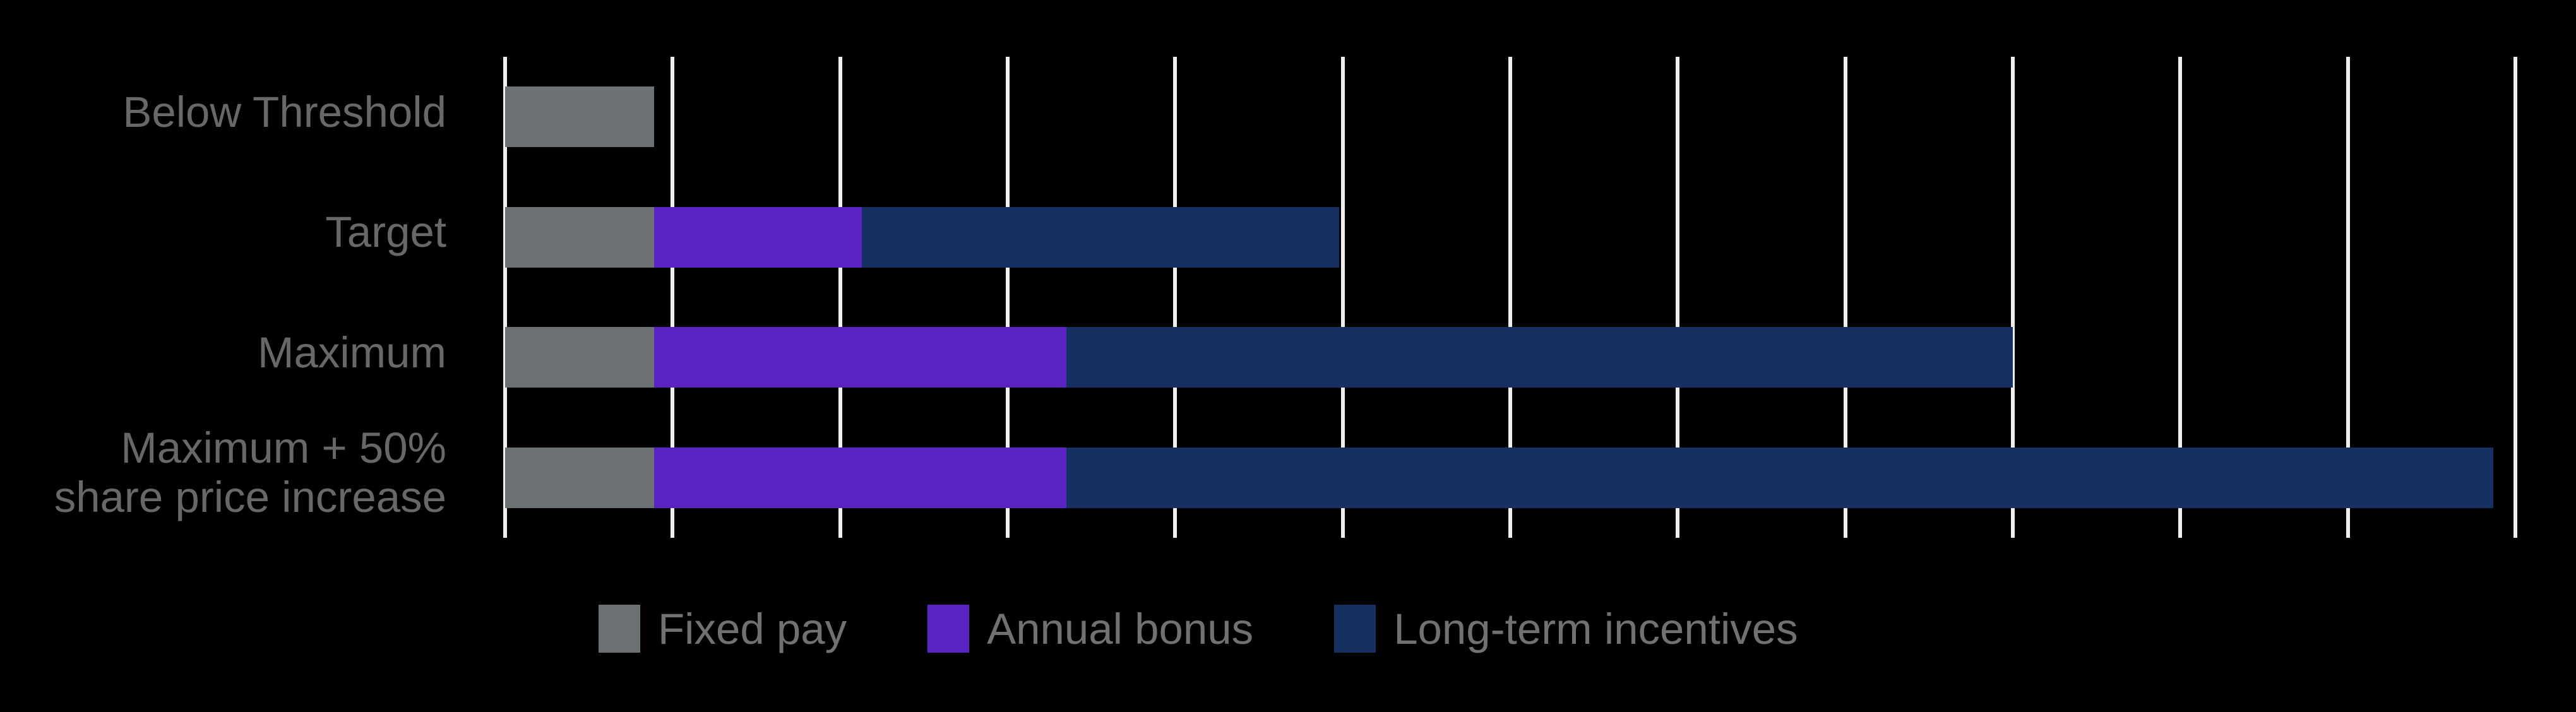  I want to click on legend-item: Annual bonus, so click(1090, 629).